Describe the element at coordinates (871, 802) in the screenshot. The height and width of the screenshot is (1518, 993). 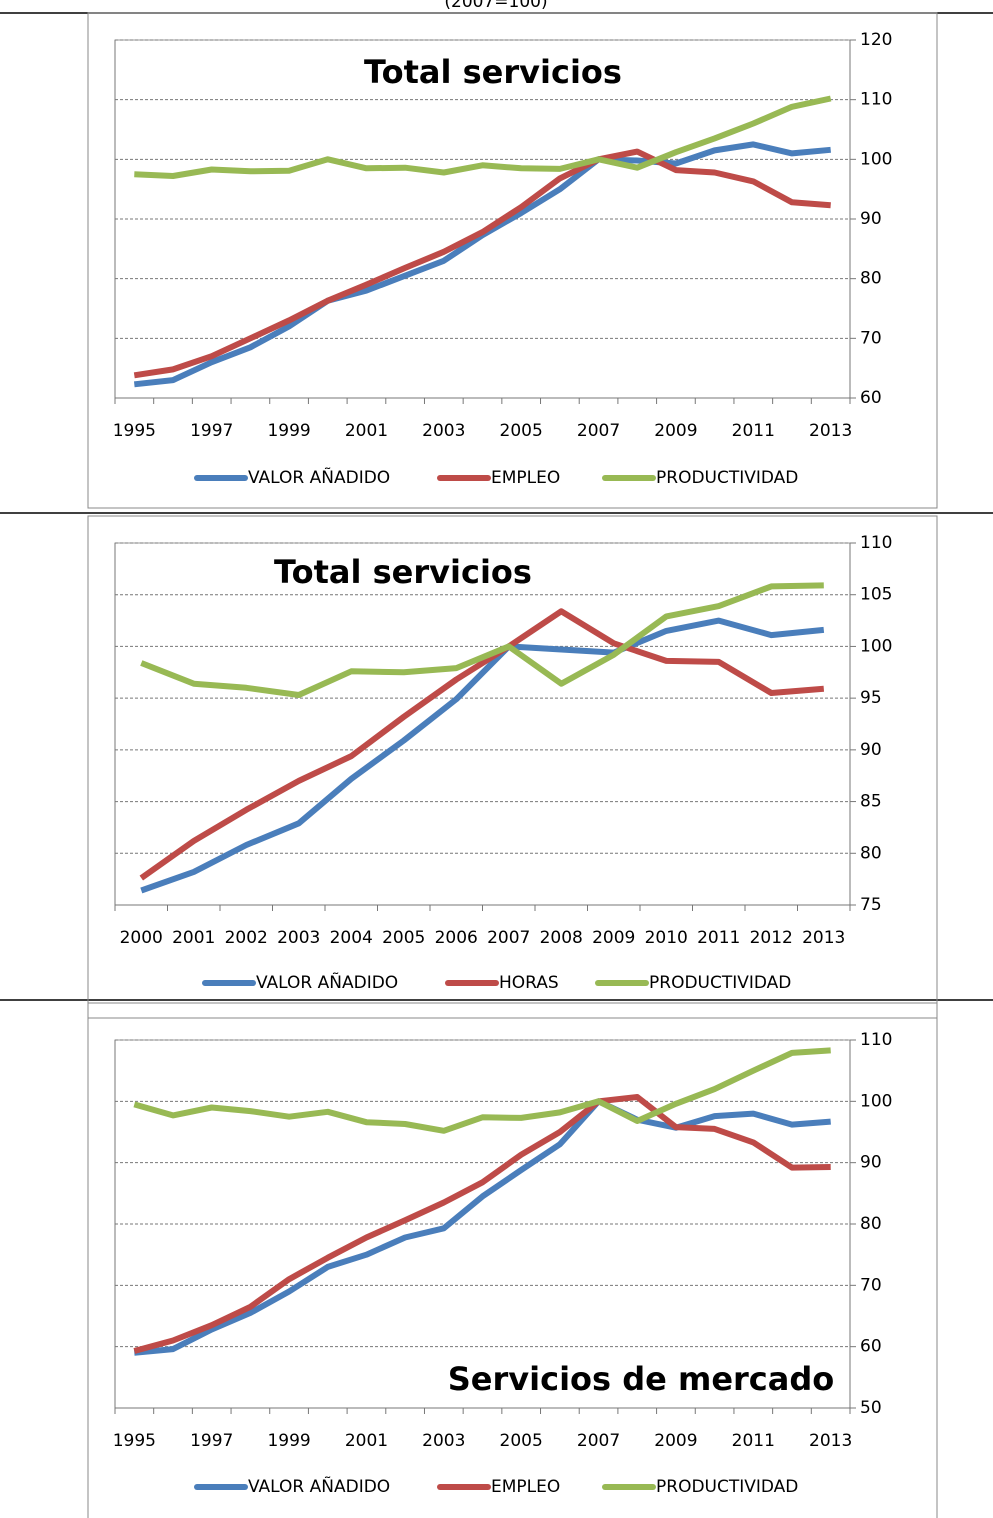
I see `y-tick-label: 85` at that location.